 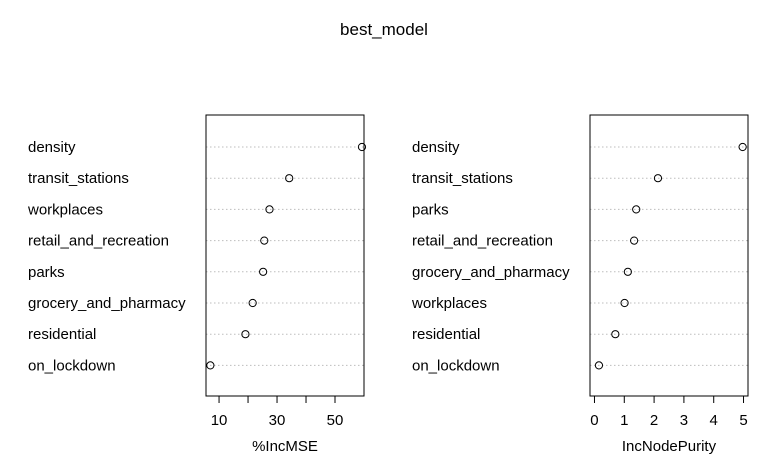 I want to click on x-axis-label: %IncMSE, so click(x=285, y=446).